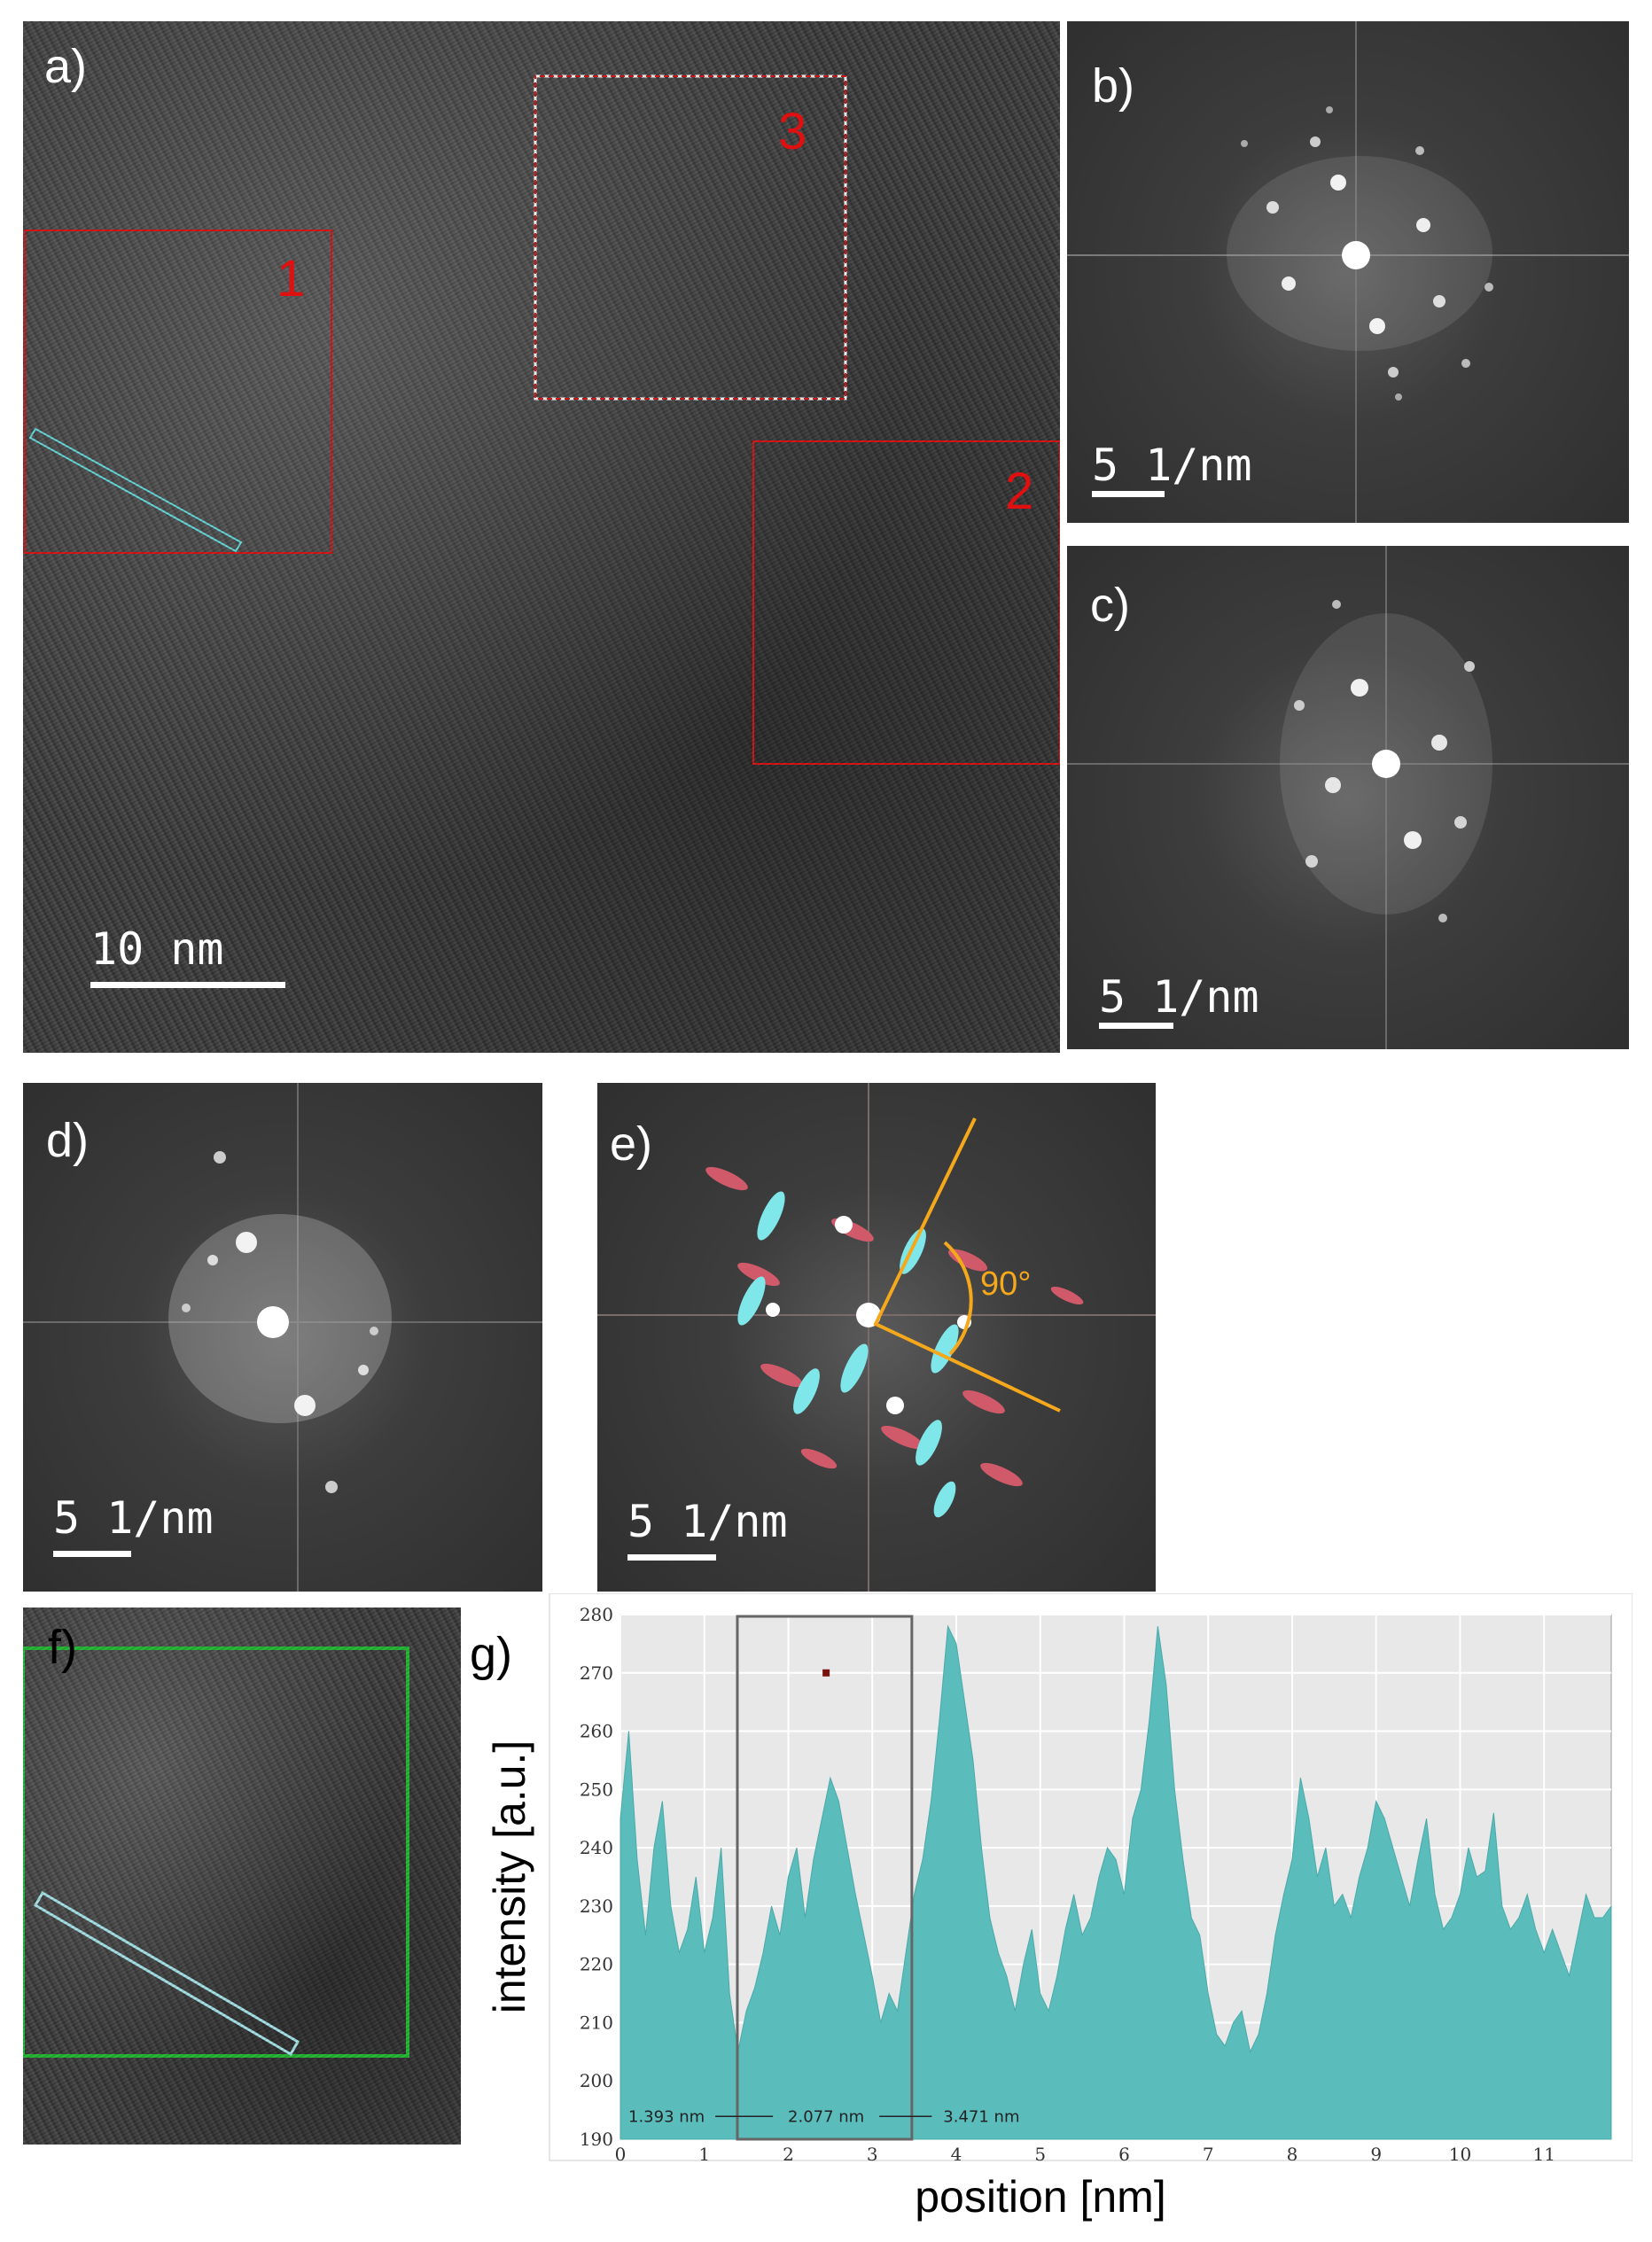 This screenshot has height=2242, width=1652. What do you see at coordinates (92, 1554) in the screenshot?
I see `panel-d-scalebar` at bounding box center [92, 1554].